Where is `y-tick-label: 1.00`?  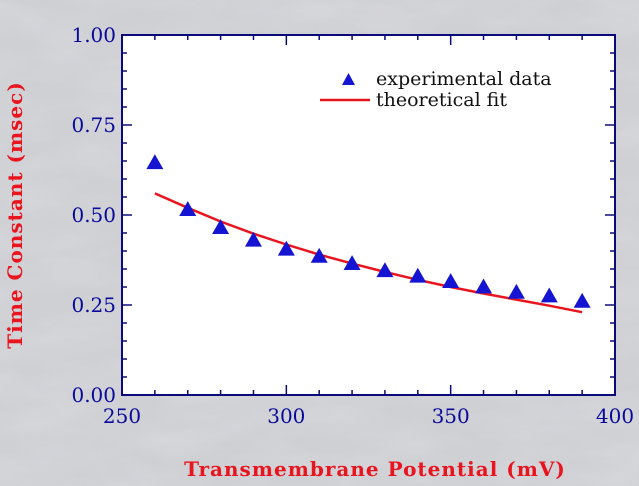 y-tick-label: 1.00 is located at coordinates (93, 35).